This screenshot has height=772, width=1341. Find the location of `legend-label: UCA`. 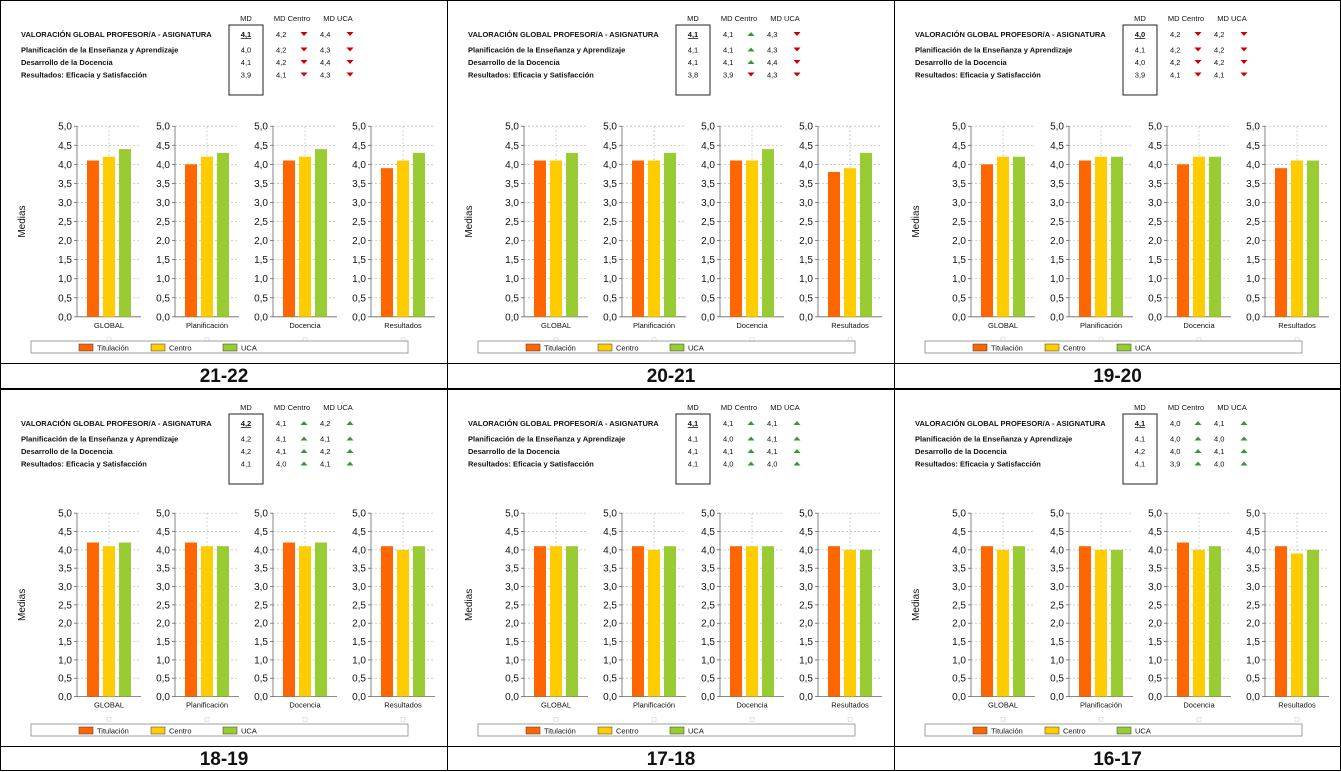

legend-label: UCA is located at coordinates (1143, 348).